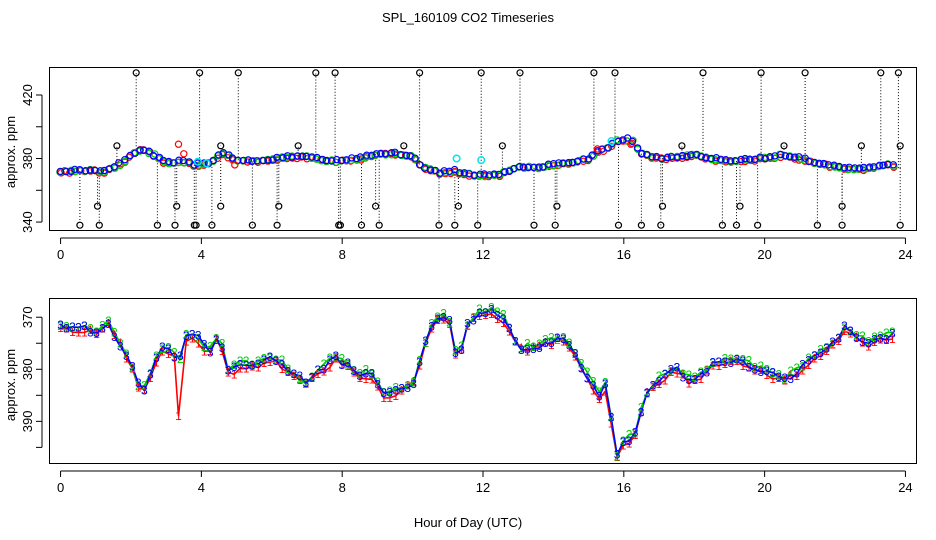 Image resolution: width=936 pixels, height=540 pixels. What do you see at coordinates (624, 487) in the screenshot?
I see `bottom-x-tick-label: 16` at bounding box center [624, 487].